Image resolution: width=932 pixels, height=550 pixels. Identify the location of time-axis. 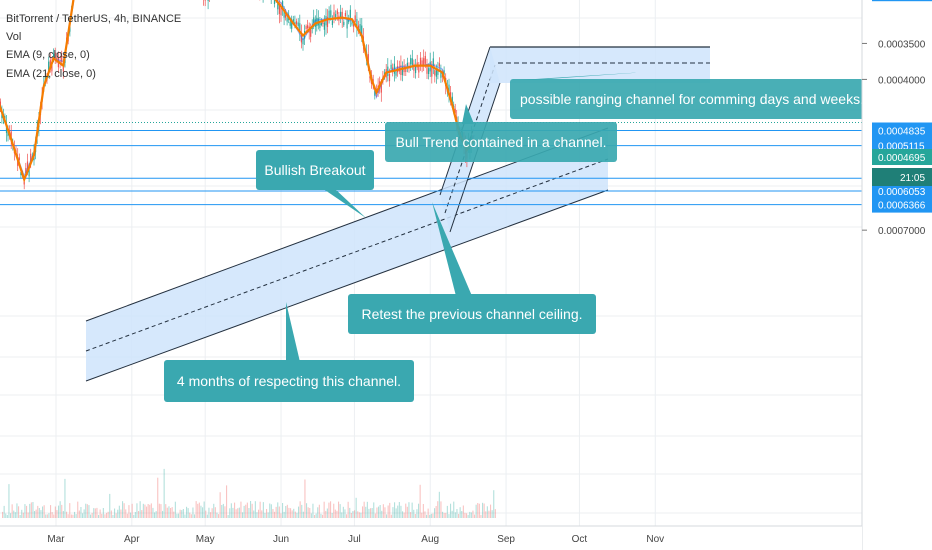
(431, 538).